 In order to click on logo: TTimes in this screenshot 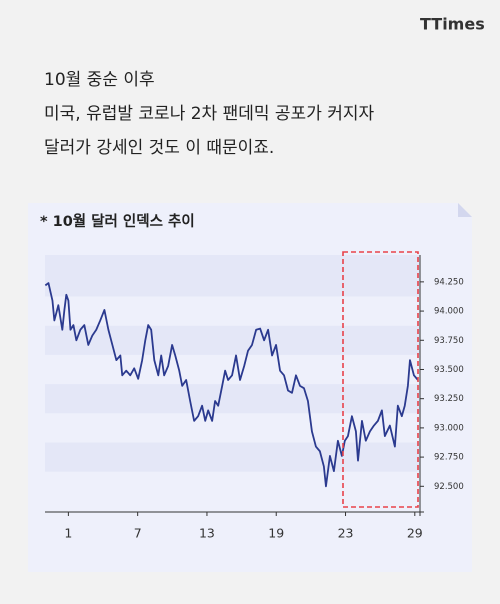, I will do `click(452, 24)`.